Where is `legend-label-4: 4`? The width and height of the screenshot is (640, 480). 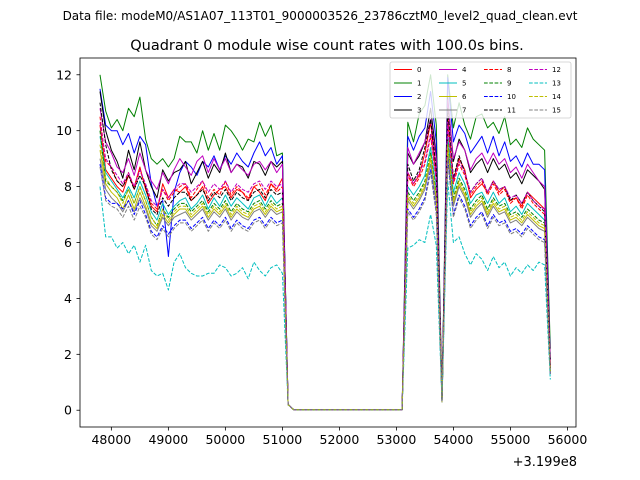 legend-label-4: 4 is located at coordinates (464, 70).